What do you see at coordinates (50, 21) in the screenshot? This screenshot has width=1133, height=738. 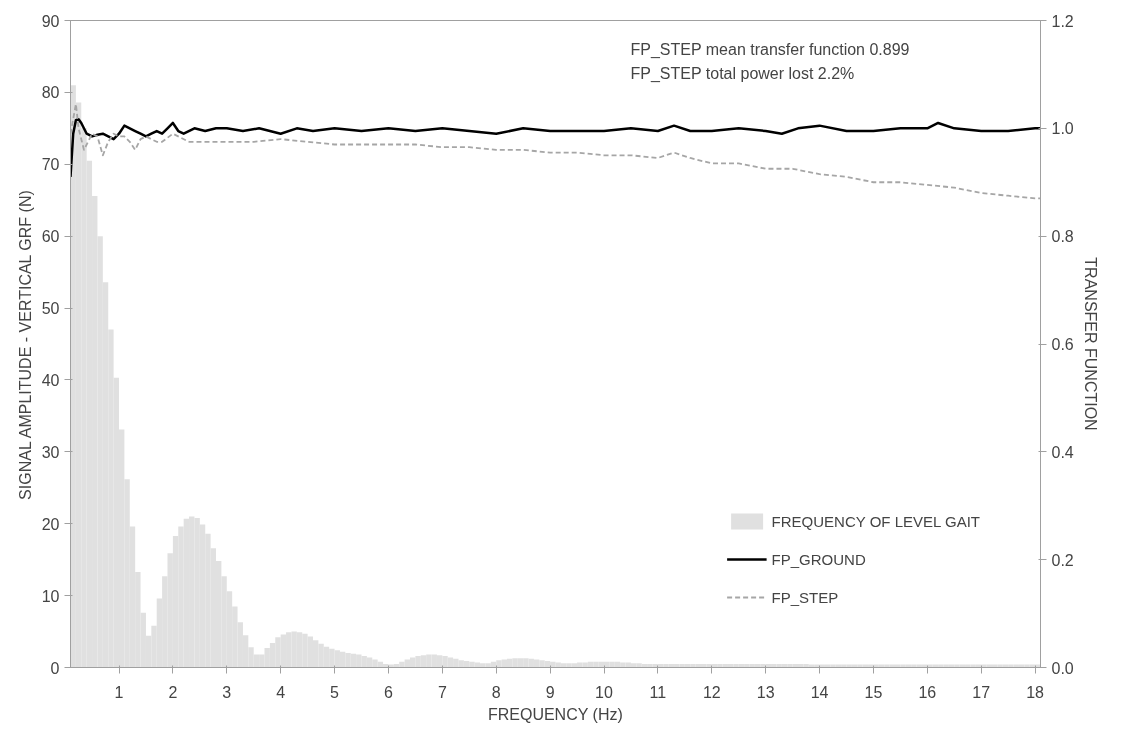 I see `y-tick-label: 90` at bounding box center [50, 21].